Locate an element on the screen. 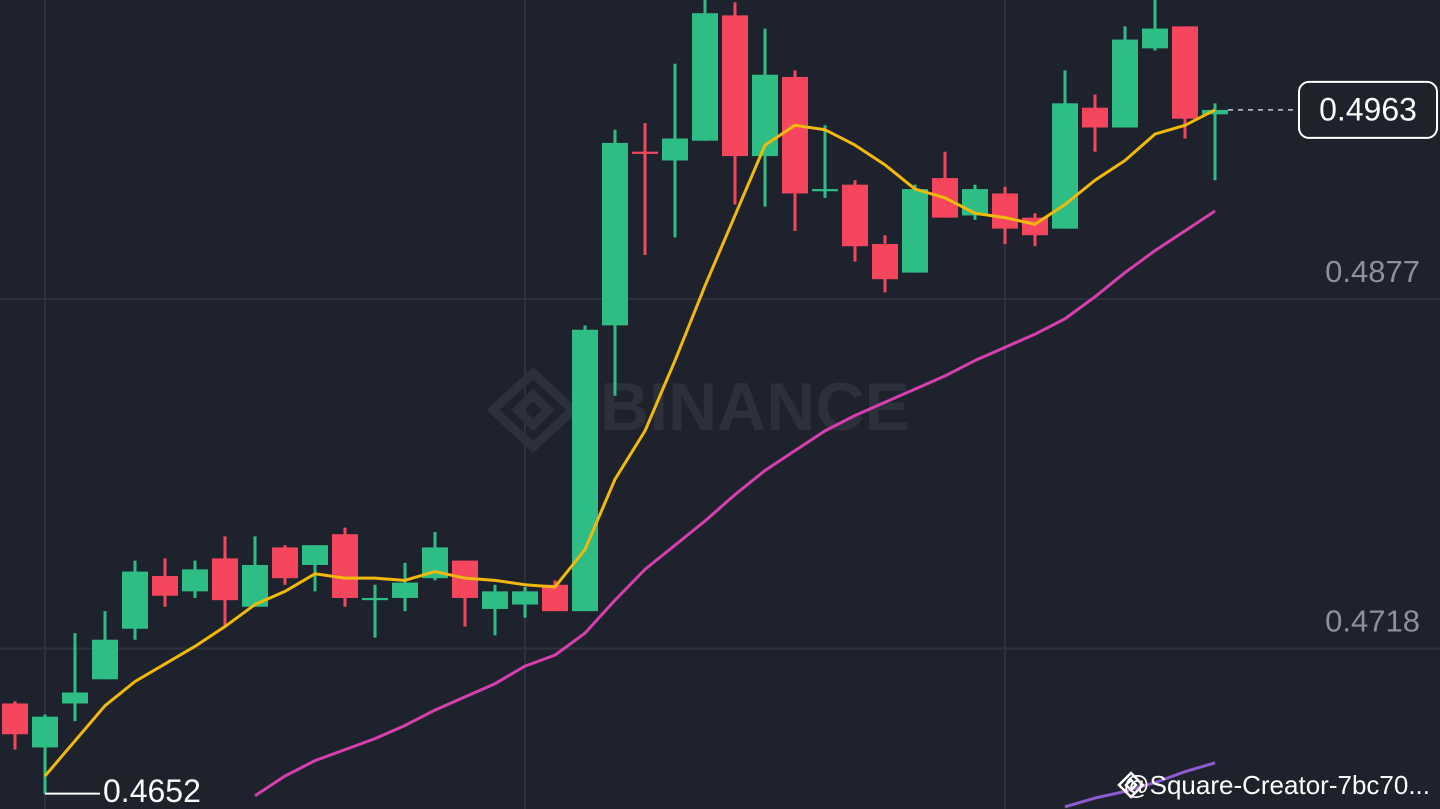  last-price-label: 0.4963 is located at coordinates (1368, 109).